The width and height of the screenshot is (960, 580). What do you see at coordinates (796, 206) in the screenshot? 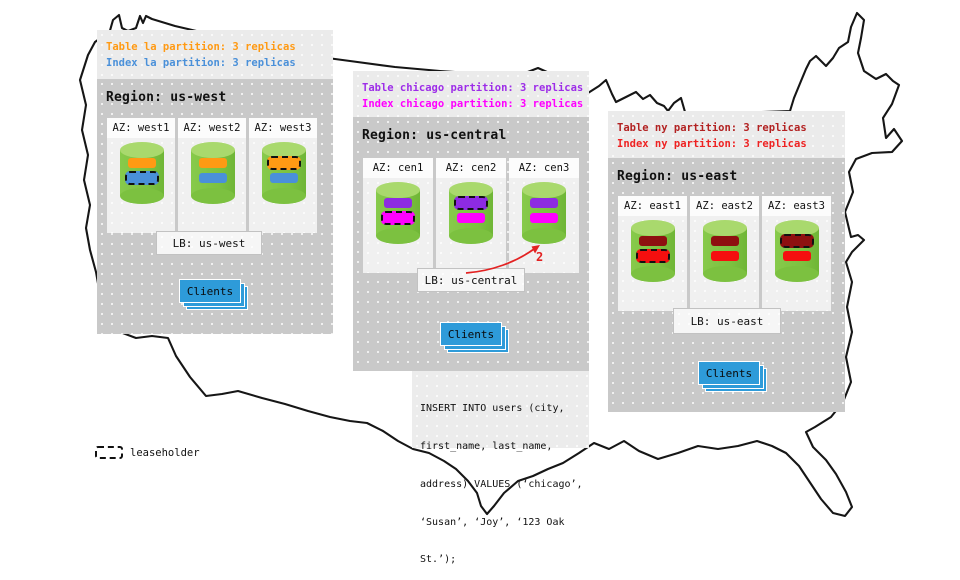
I see `az-label-east3: AZ: east3` at bounding box center [796, 206].